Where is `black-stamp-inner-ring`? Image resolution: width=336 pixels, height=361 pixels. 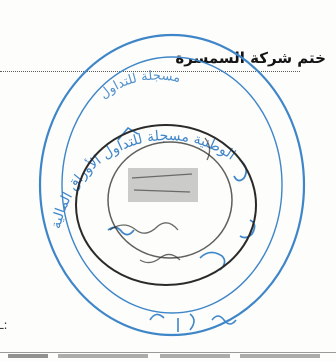
black-stamp-inner-ring is located at coordinates (170, 200).